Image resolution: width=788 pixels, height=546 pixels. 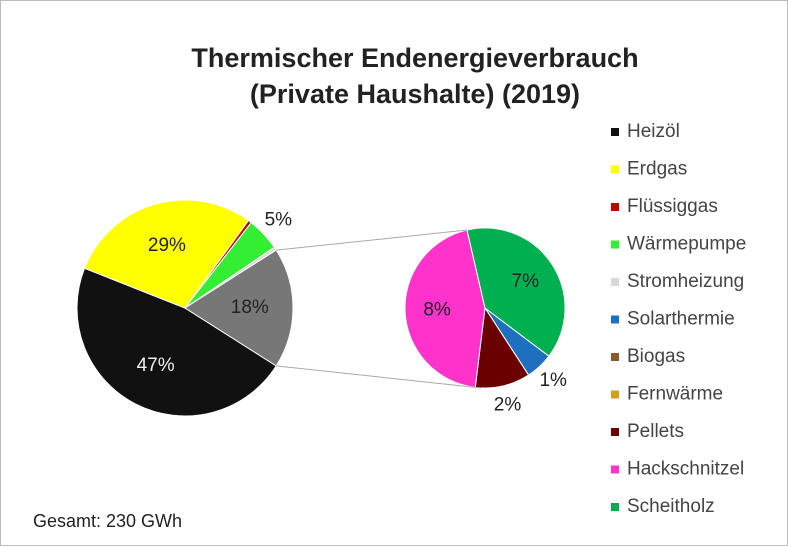 What do you see at coordinates (415, 94) in the screenshot?
I see `chart-title: (Private Haushalte) (2019)` at bounding box center [415, 94].